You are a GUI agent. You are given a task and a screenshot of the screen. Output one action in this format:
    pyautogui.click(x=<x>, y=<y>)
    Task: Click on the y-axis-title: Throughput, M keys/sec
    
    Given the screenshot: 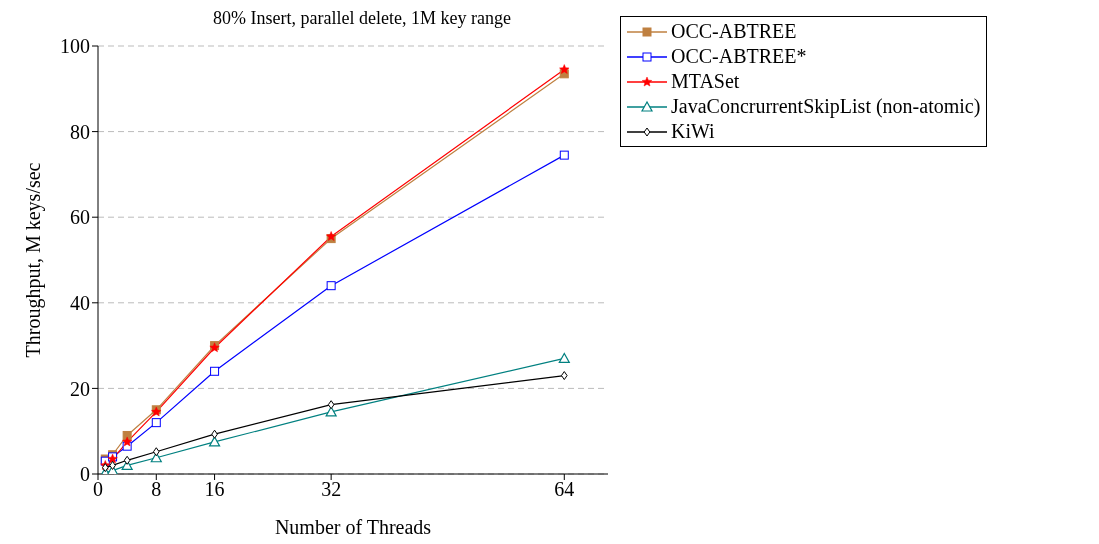 What is the action you would take?
    pyautogui.click(x=34, y=260)
    